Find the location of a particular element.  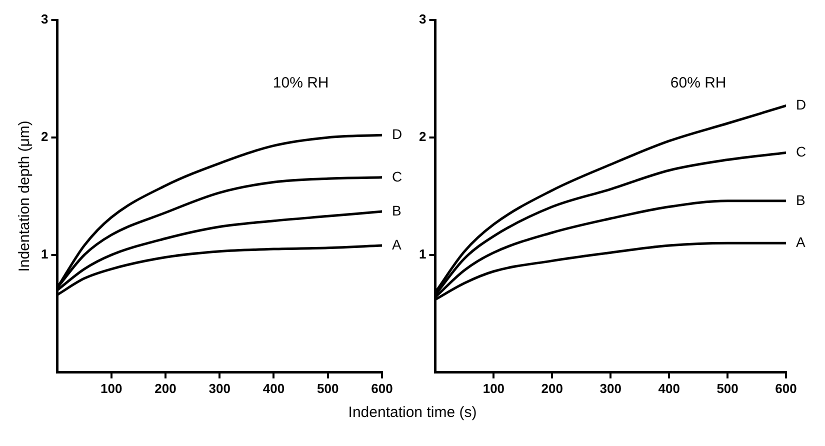

x-axis-title: Indentation time (s) is located at coordinates (412, 412).